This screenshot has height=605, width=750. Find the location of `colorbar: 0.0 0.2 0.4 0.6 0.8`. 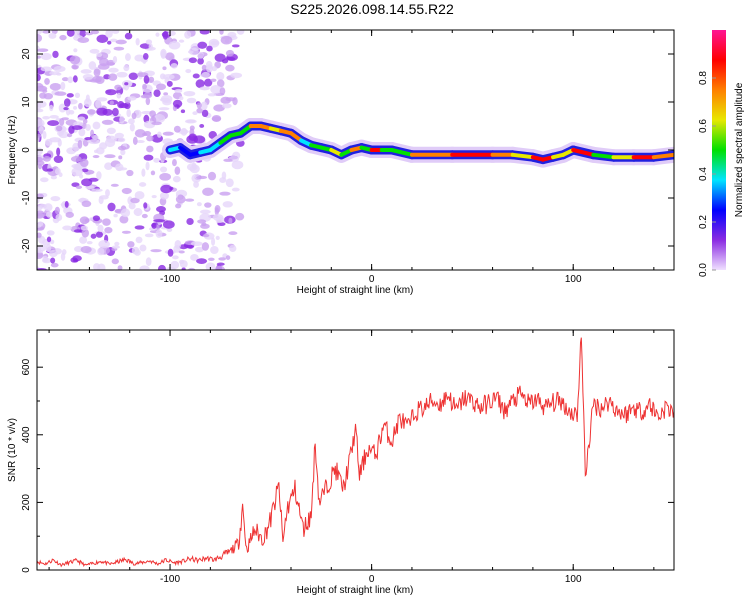

colorbar: 0.0 0.2 0.4 0.6 0.8 is located at coordinates (712, 153).